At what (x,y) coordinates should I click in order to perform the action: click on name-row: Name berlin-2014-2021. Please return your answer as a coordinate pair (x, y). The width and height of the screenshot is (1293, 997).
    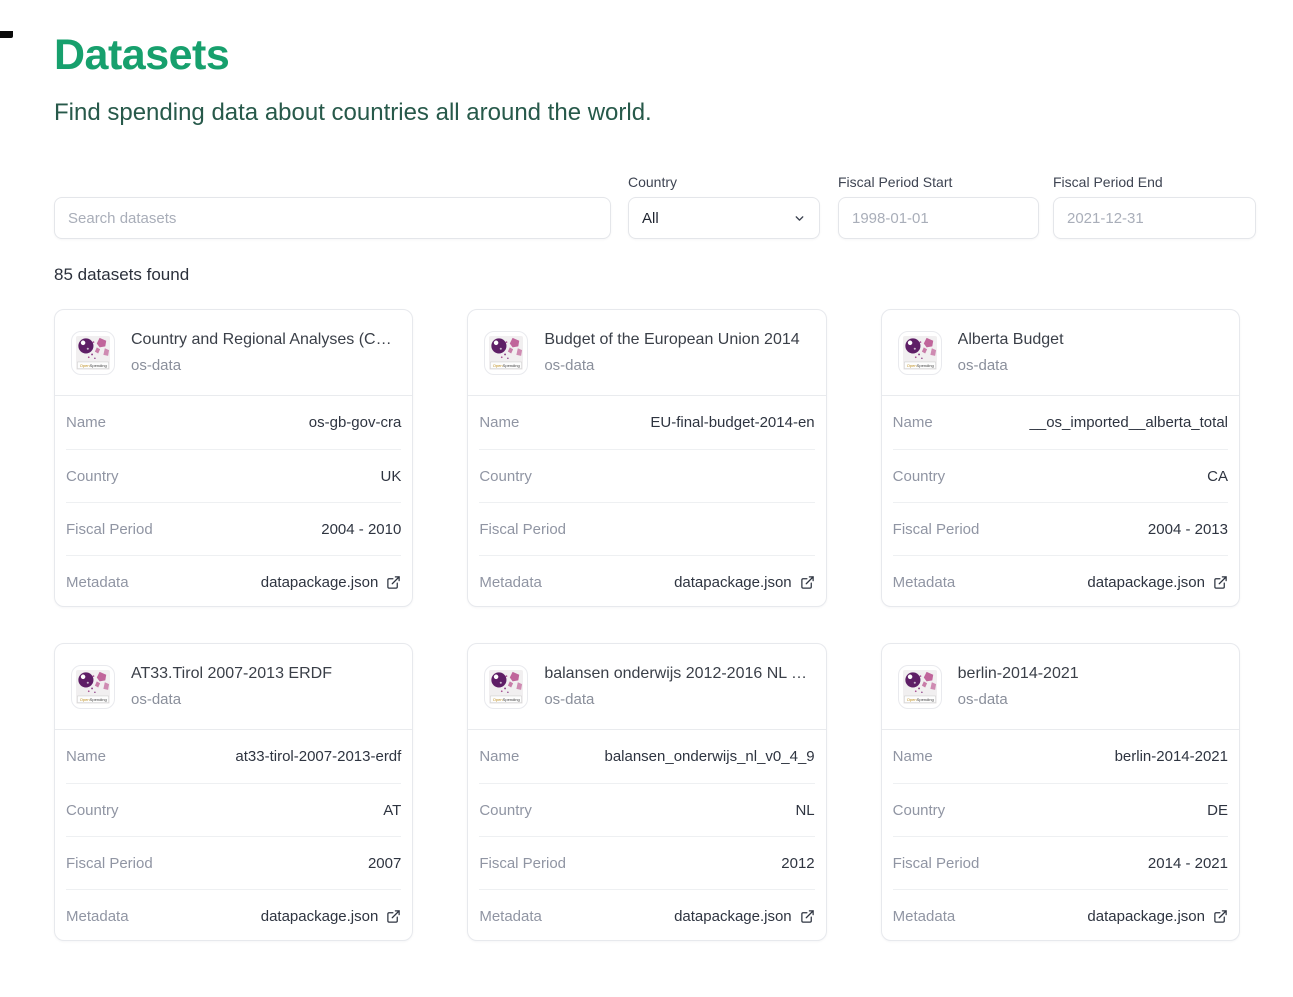
    Looking at the image, I should click on (1060, 756).